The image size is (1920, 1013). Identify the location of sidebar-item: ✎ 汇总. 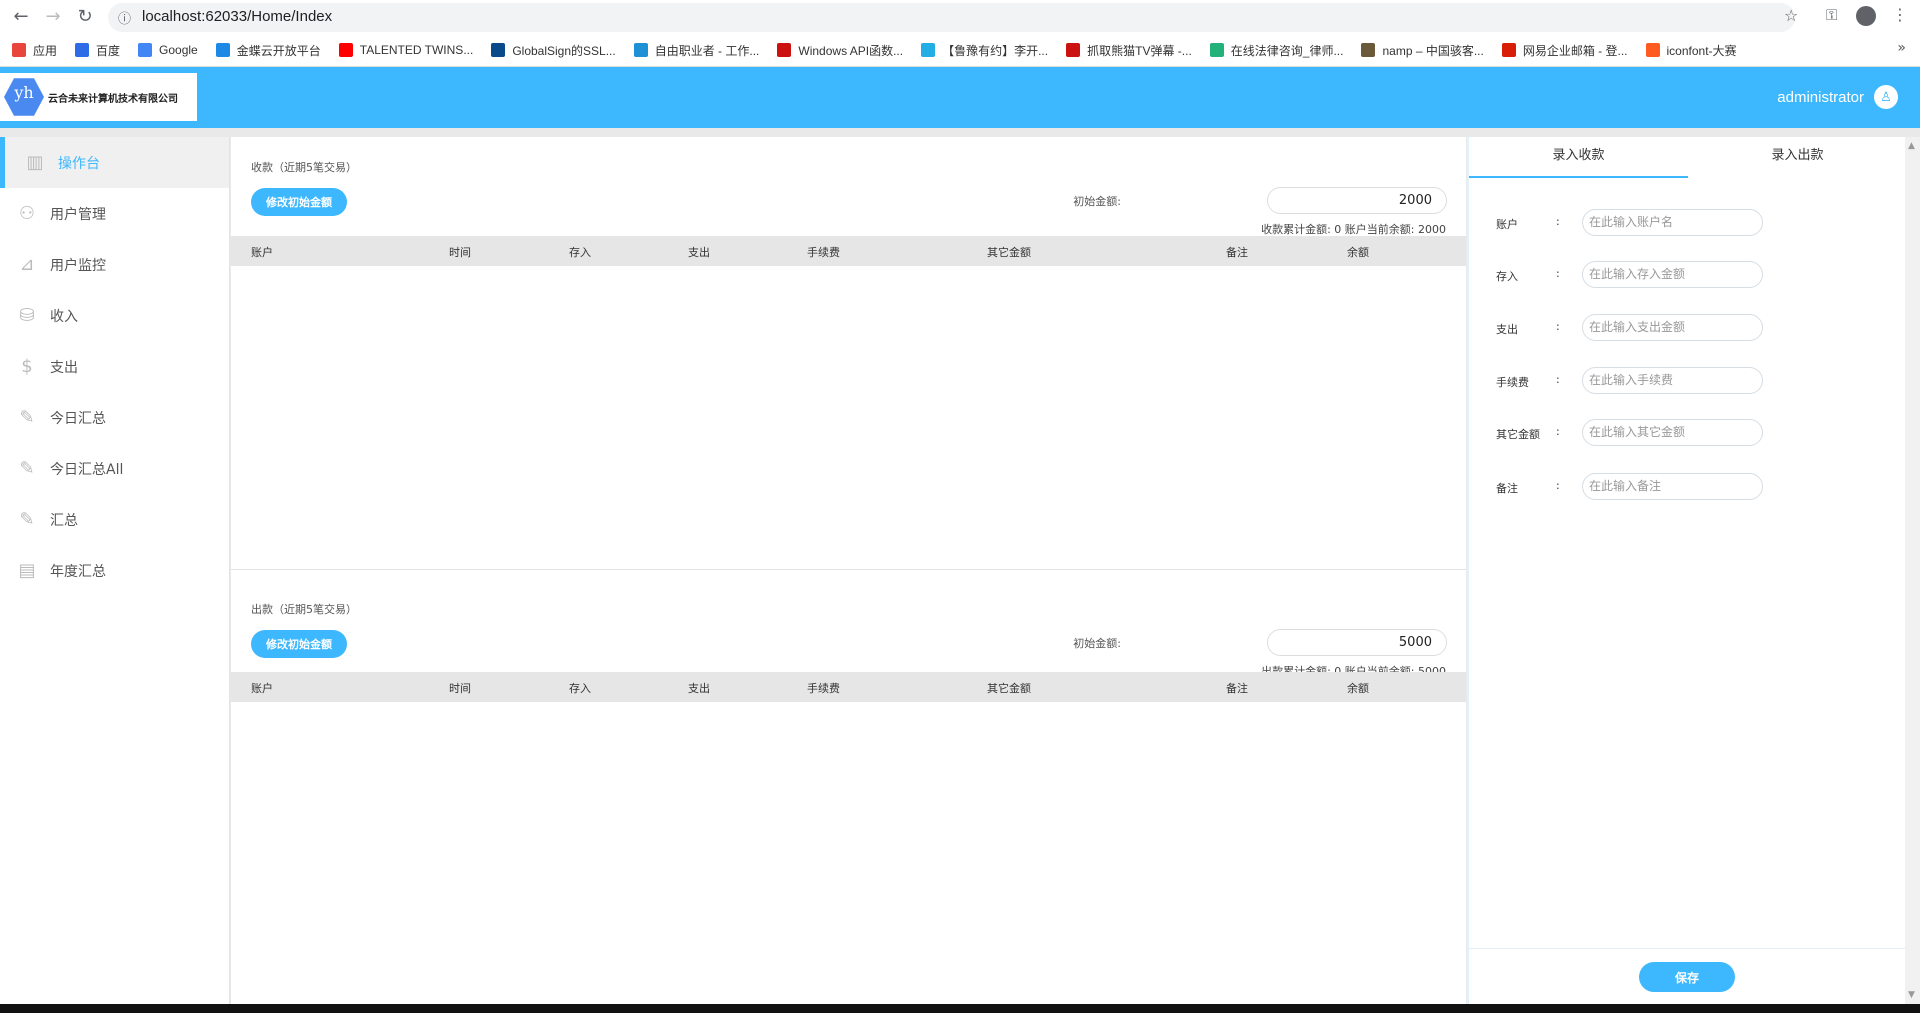
(114, 519).